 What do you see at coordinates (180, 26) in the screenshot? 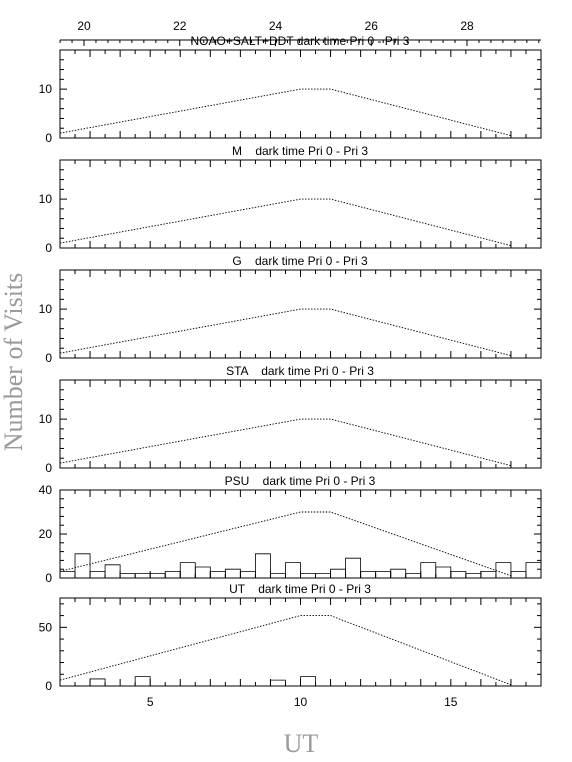
I see `top-axis-tick-label: 22` at bounding box center [180, 26].